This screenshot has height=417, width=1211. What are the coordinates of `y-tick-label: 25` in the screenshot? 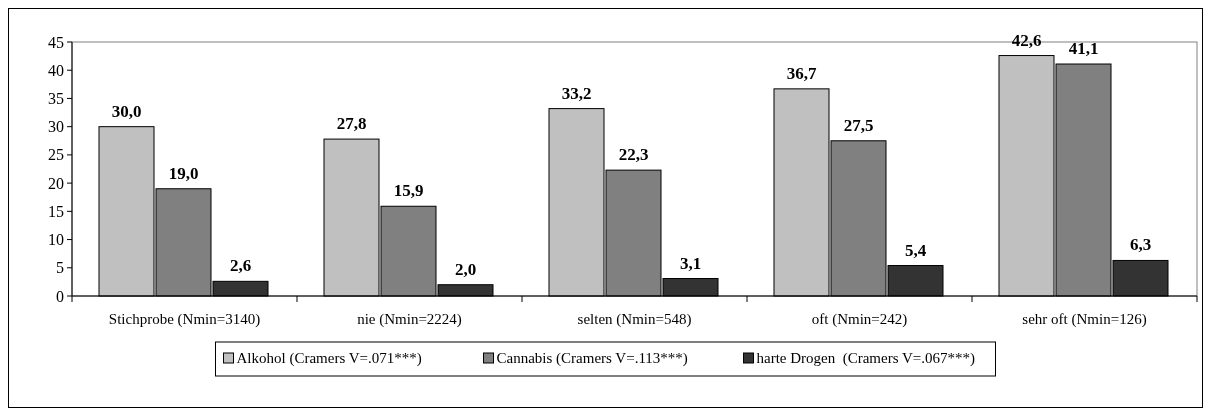 It's located at (56, 155).